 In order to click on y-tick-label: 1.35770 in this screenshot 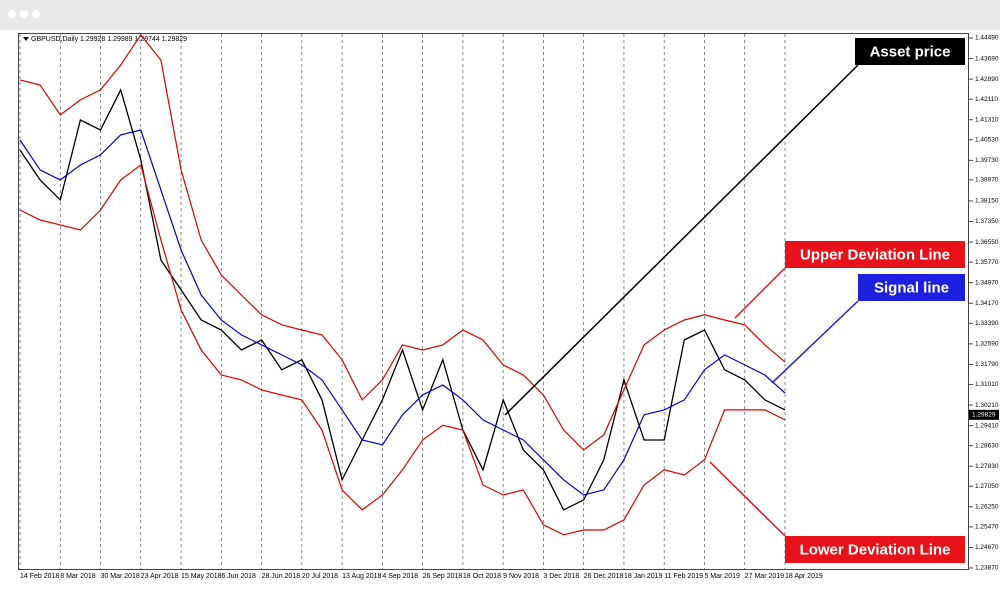, I will do `click(987, 262)`.